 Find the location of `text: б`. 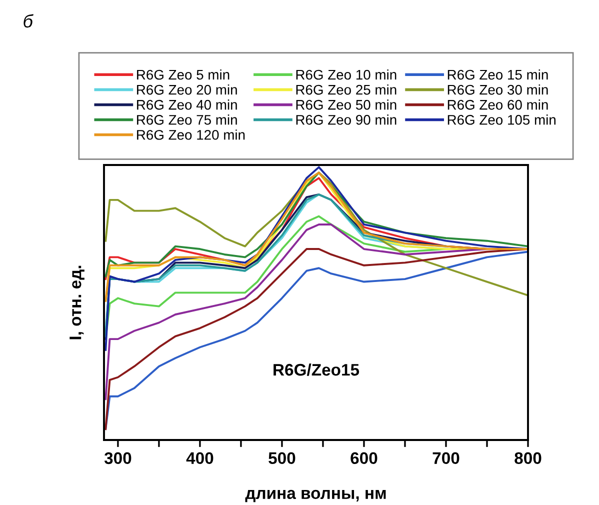

text: б is located at coordinates (29, 21).